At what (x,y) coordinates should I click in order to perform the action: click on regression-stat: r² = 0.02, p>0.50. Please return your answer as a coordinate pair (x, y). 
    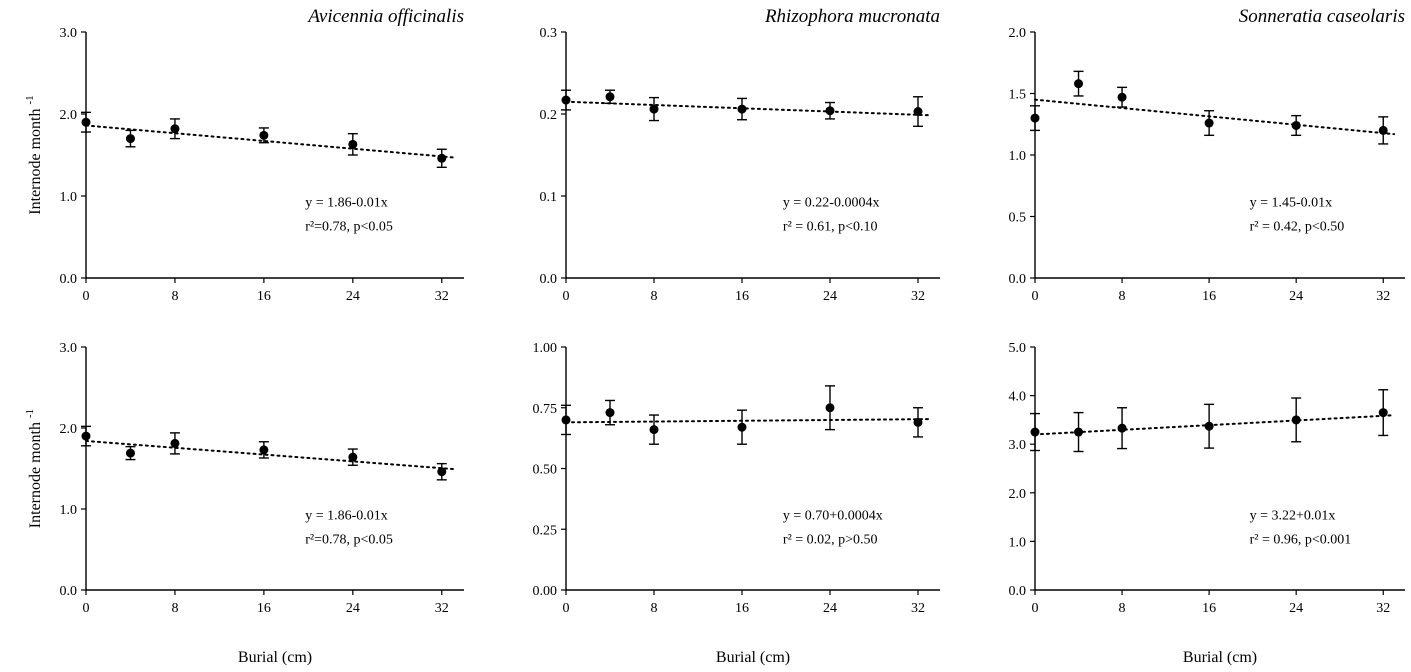
    Looking at the image, I should click on (830, 540).